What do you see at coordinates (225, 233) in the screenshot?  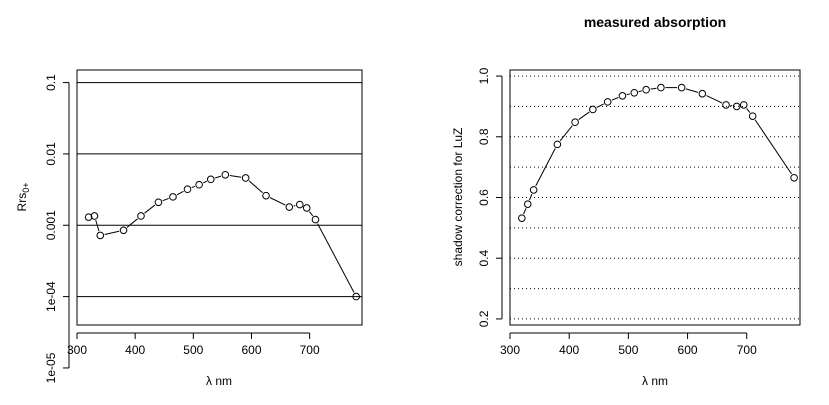 I see `rrs-connecting-lines` at bounding box center [225, 233].